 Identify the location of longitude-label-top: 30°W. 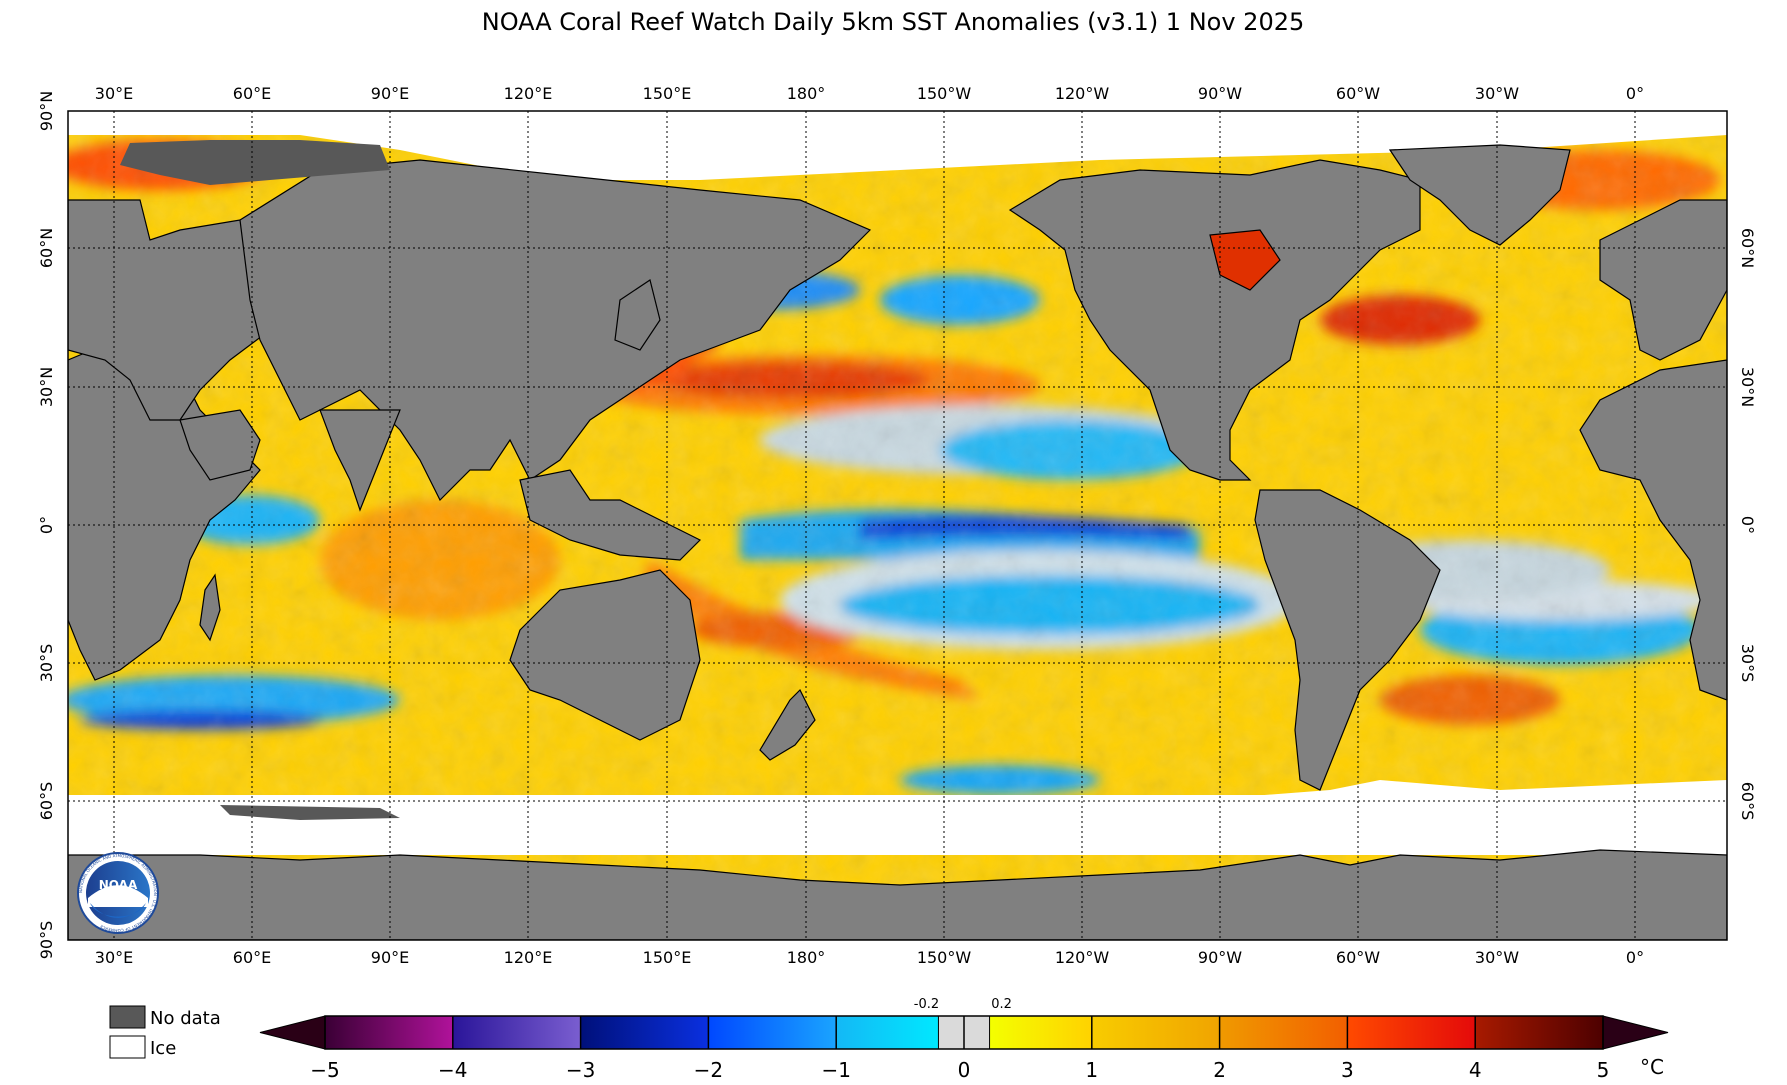
(1497, 93).